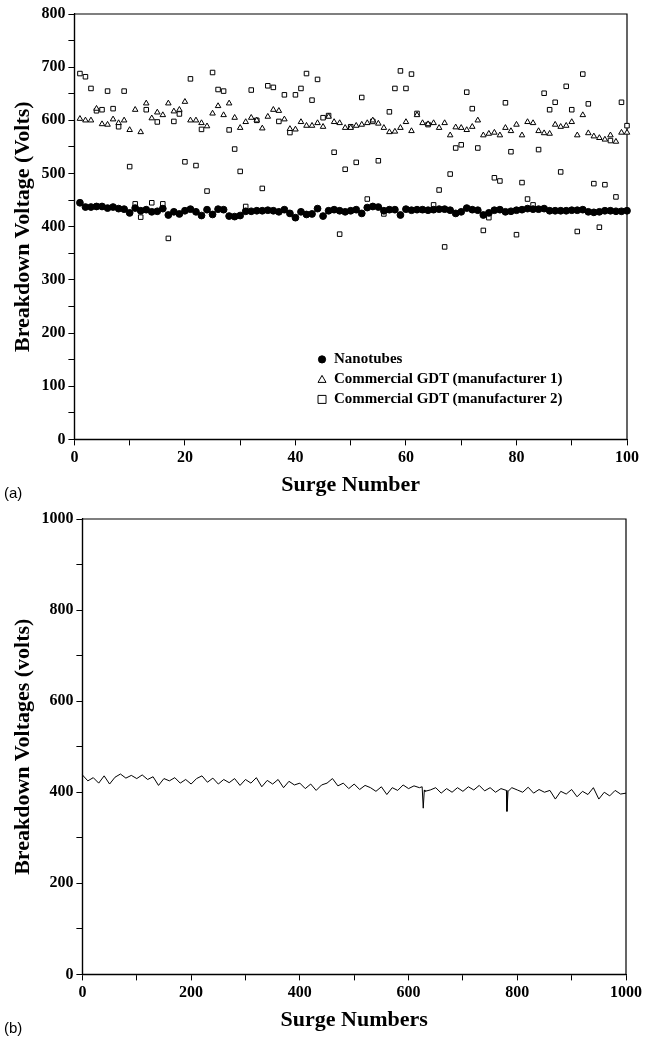 The image size is (645, 1040). I want to click on y-axis-title: Breakdown Voltage (Volts), so click(21, 226).